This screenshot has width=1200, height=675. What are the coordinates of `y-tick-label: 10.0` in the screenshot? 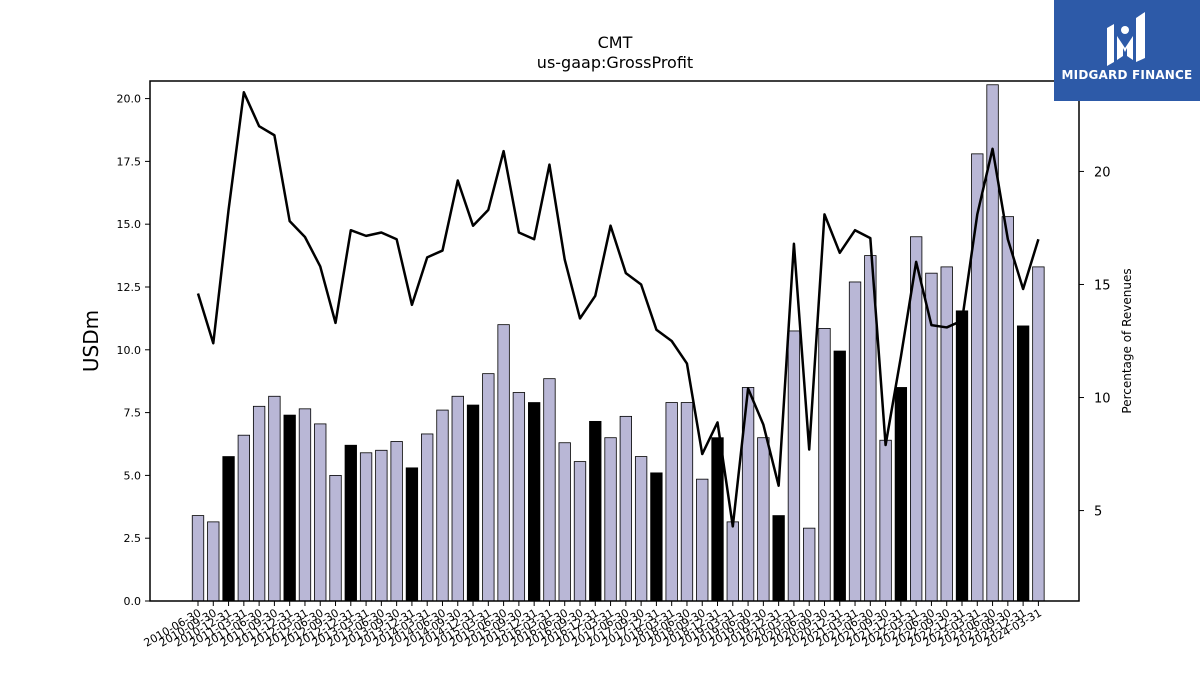 It's located at (129, 350).